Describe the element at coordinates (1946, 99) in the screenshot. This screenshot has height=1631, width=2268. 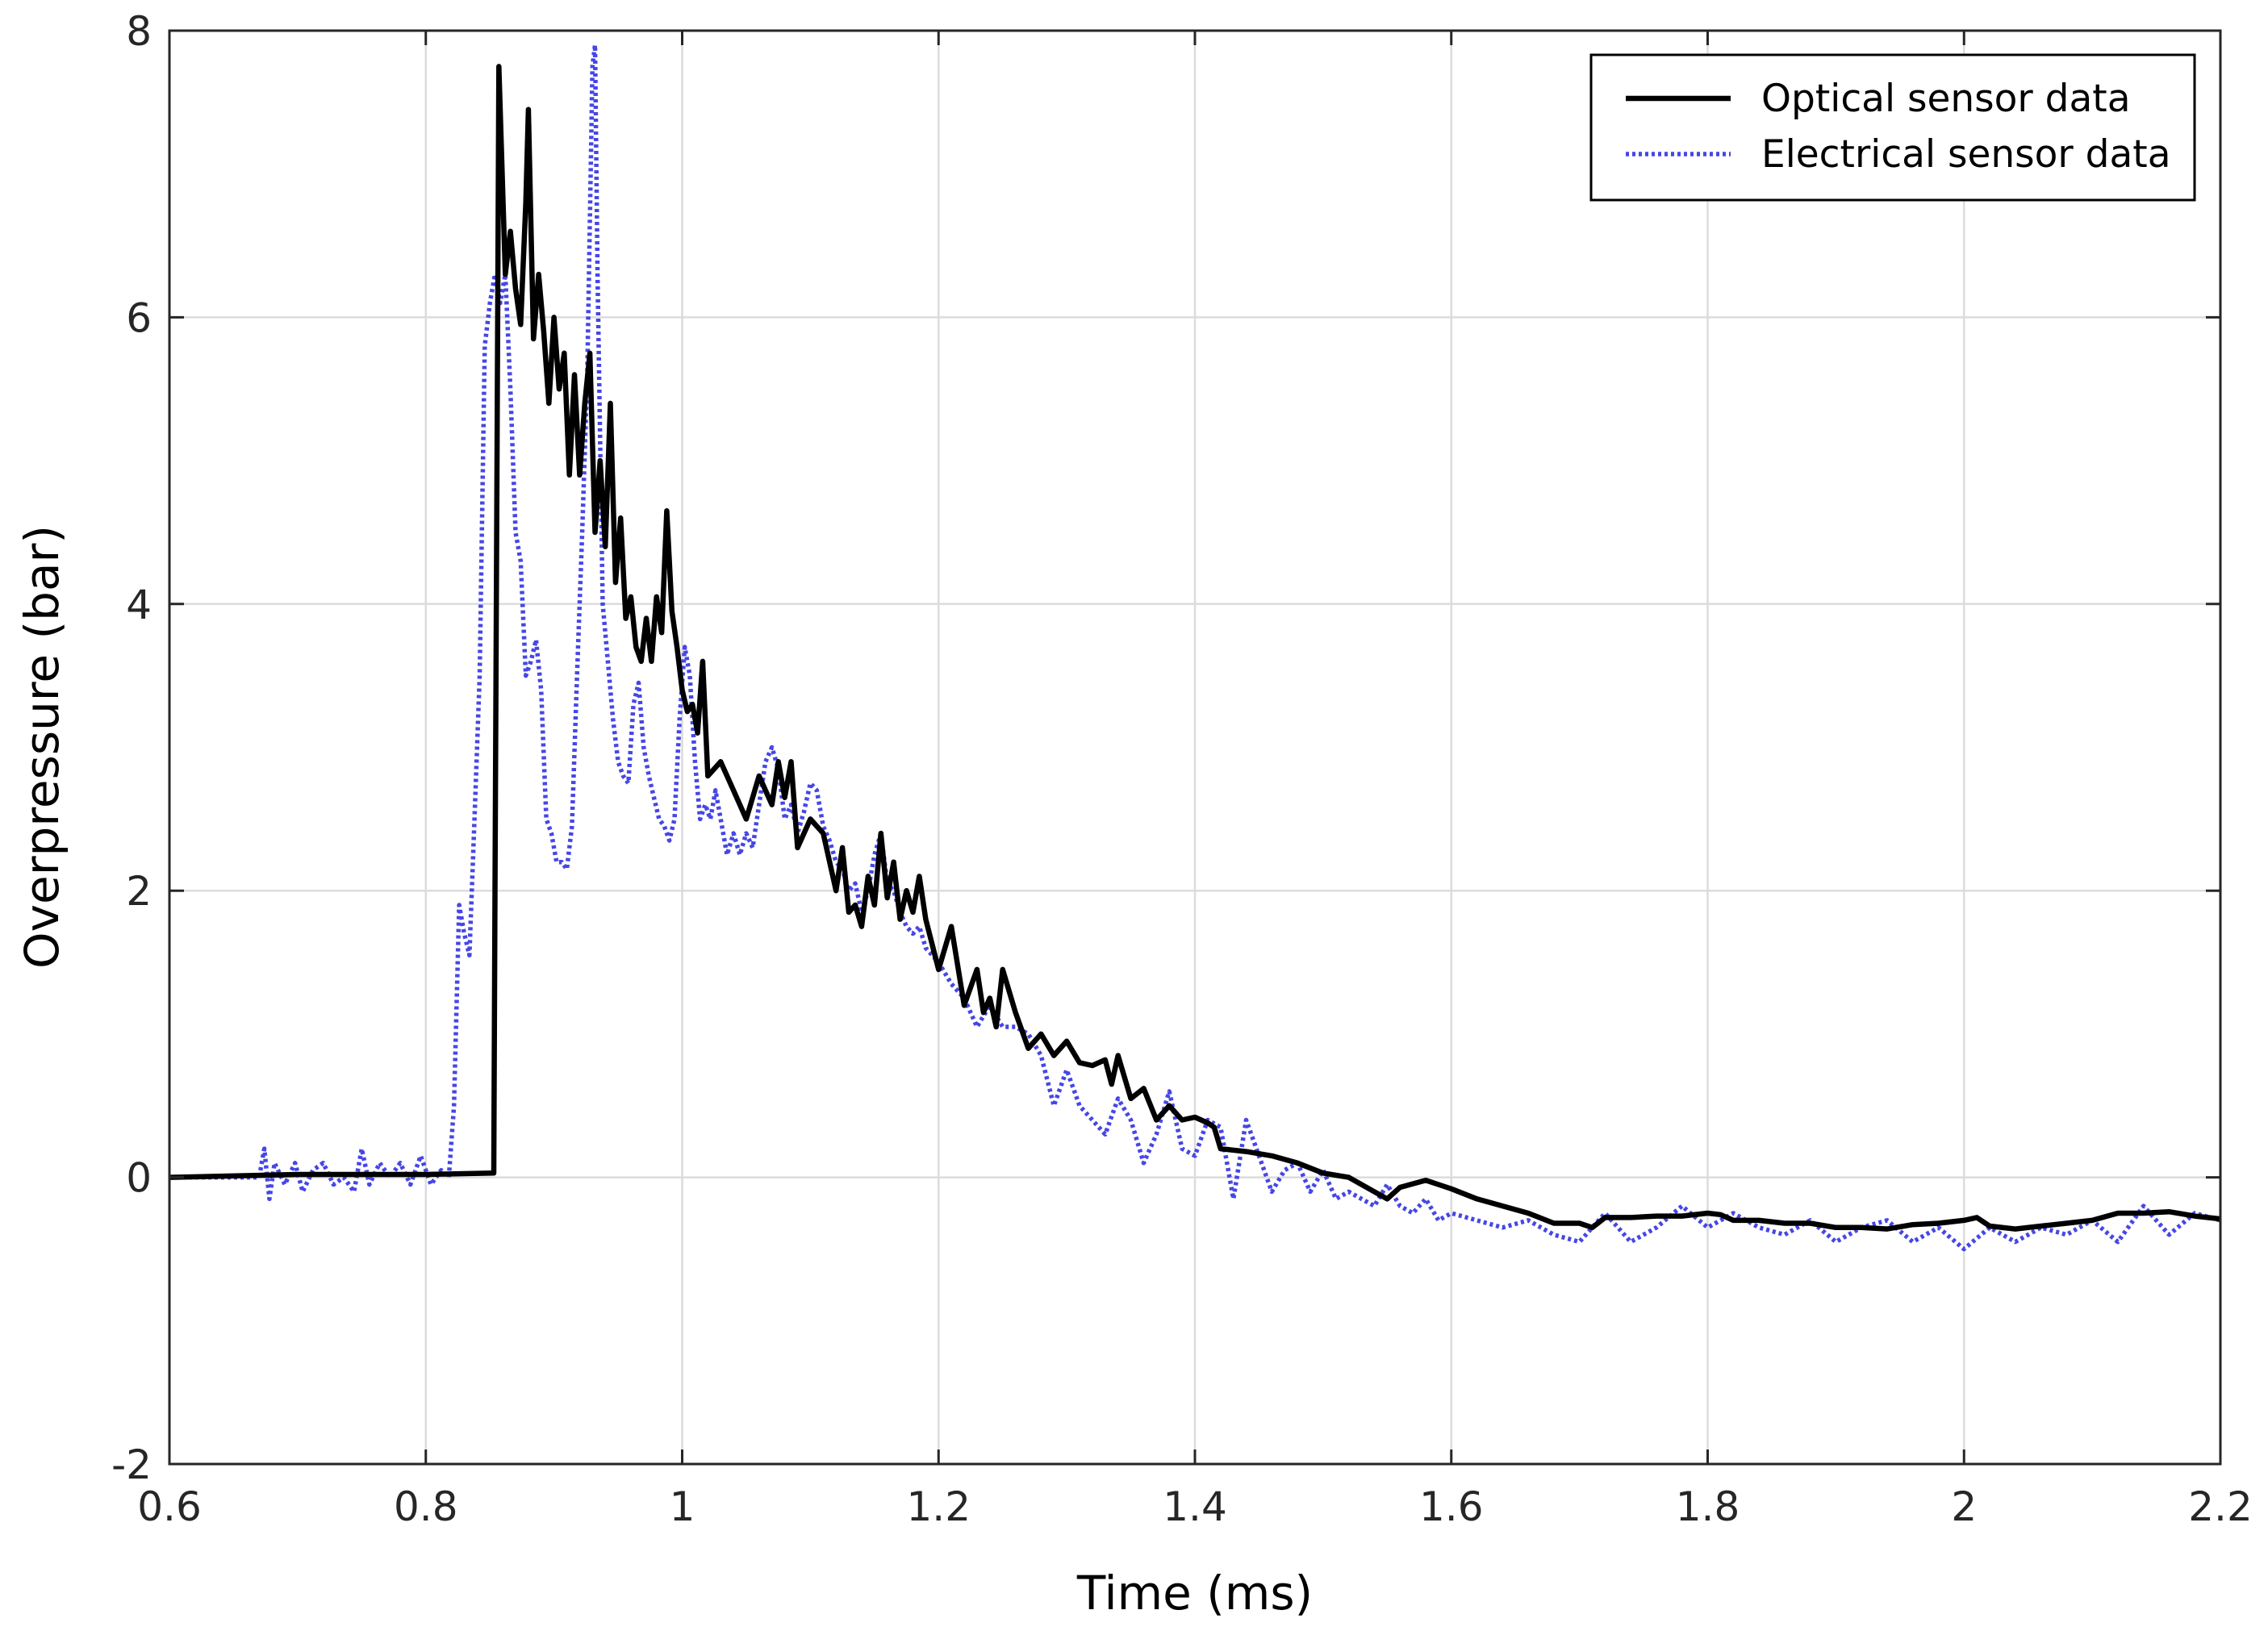
I see `legend-label-optical: Optical sensor data` at that location.